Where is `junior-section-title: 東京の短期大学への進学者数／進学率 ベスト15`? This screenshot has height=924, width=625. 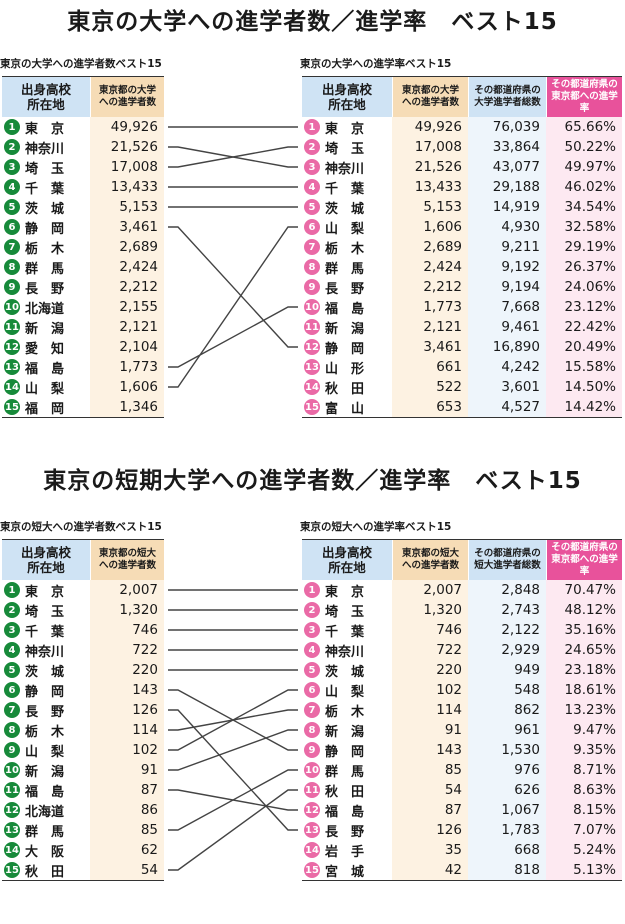
junior-section-title: 東京の短期大学への進学者数／進学率 ベスト15 is located at coordinates (312, 481).